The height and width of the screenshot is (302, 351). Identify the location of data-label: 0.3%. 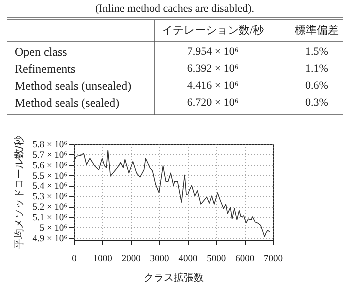
(317, 103).